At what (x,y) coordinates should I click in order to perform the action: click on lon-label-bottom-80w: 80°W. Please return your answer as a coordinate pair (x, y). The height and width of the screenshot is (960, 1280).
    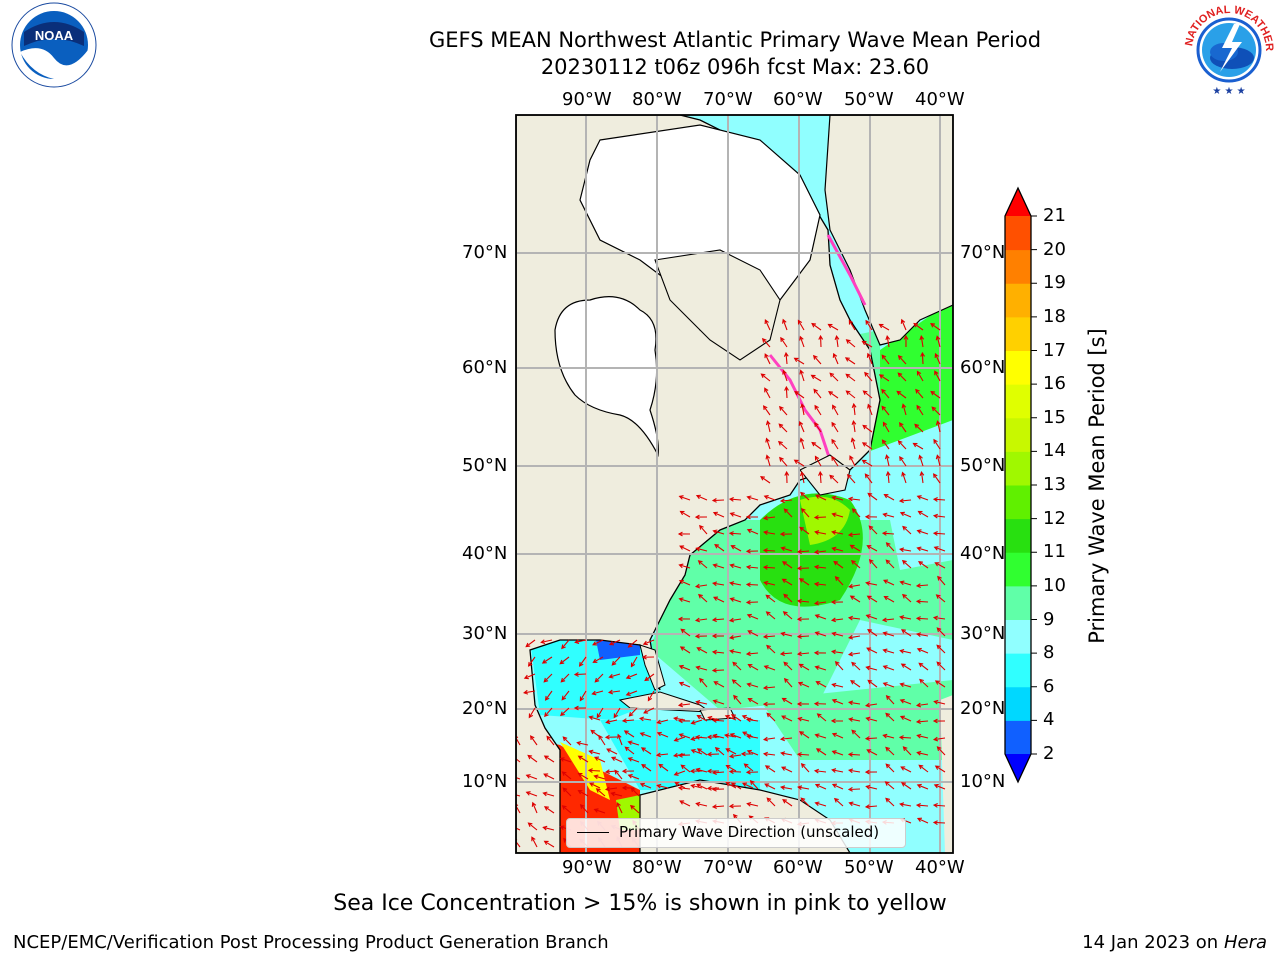
    Looking at the image, I should click on (657, 867).